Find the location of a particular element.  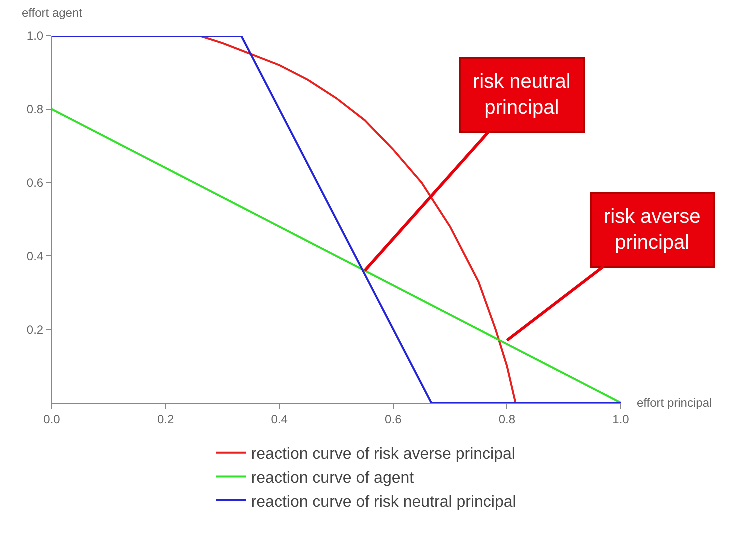

y-tick-label: 0.2 is located at coordinates (35, 329).